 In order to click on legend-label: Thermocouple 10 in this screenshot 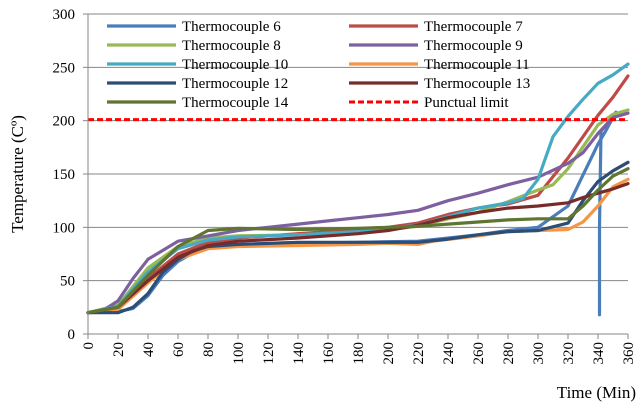, I will do `click(235, 65)`.